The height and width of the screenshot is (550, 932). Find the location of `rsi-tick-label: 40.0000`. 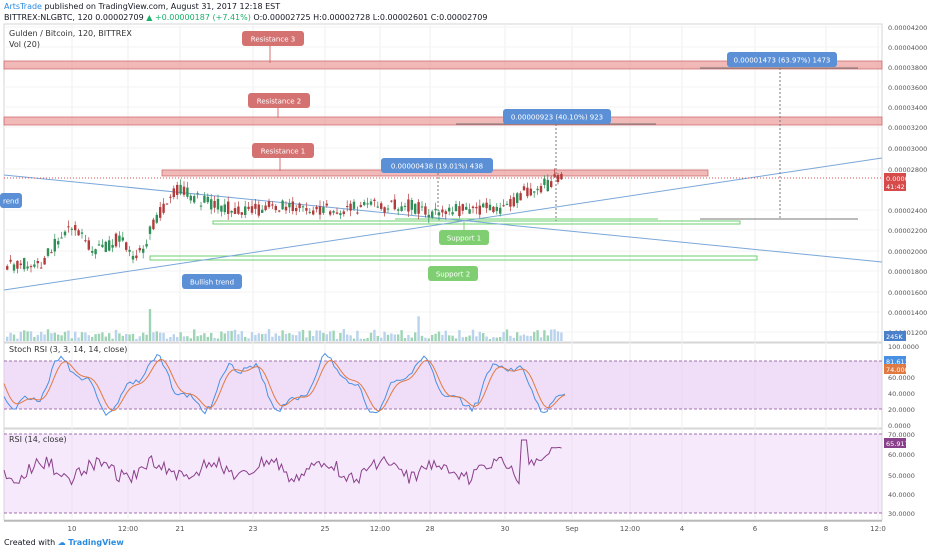

rsi-tick-label: 40.0000 is located at coordinates (901, 495).